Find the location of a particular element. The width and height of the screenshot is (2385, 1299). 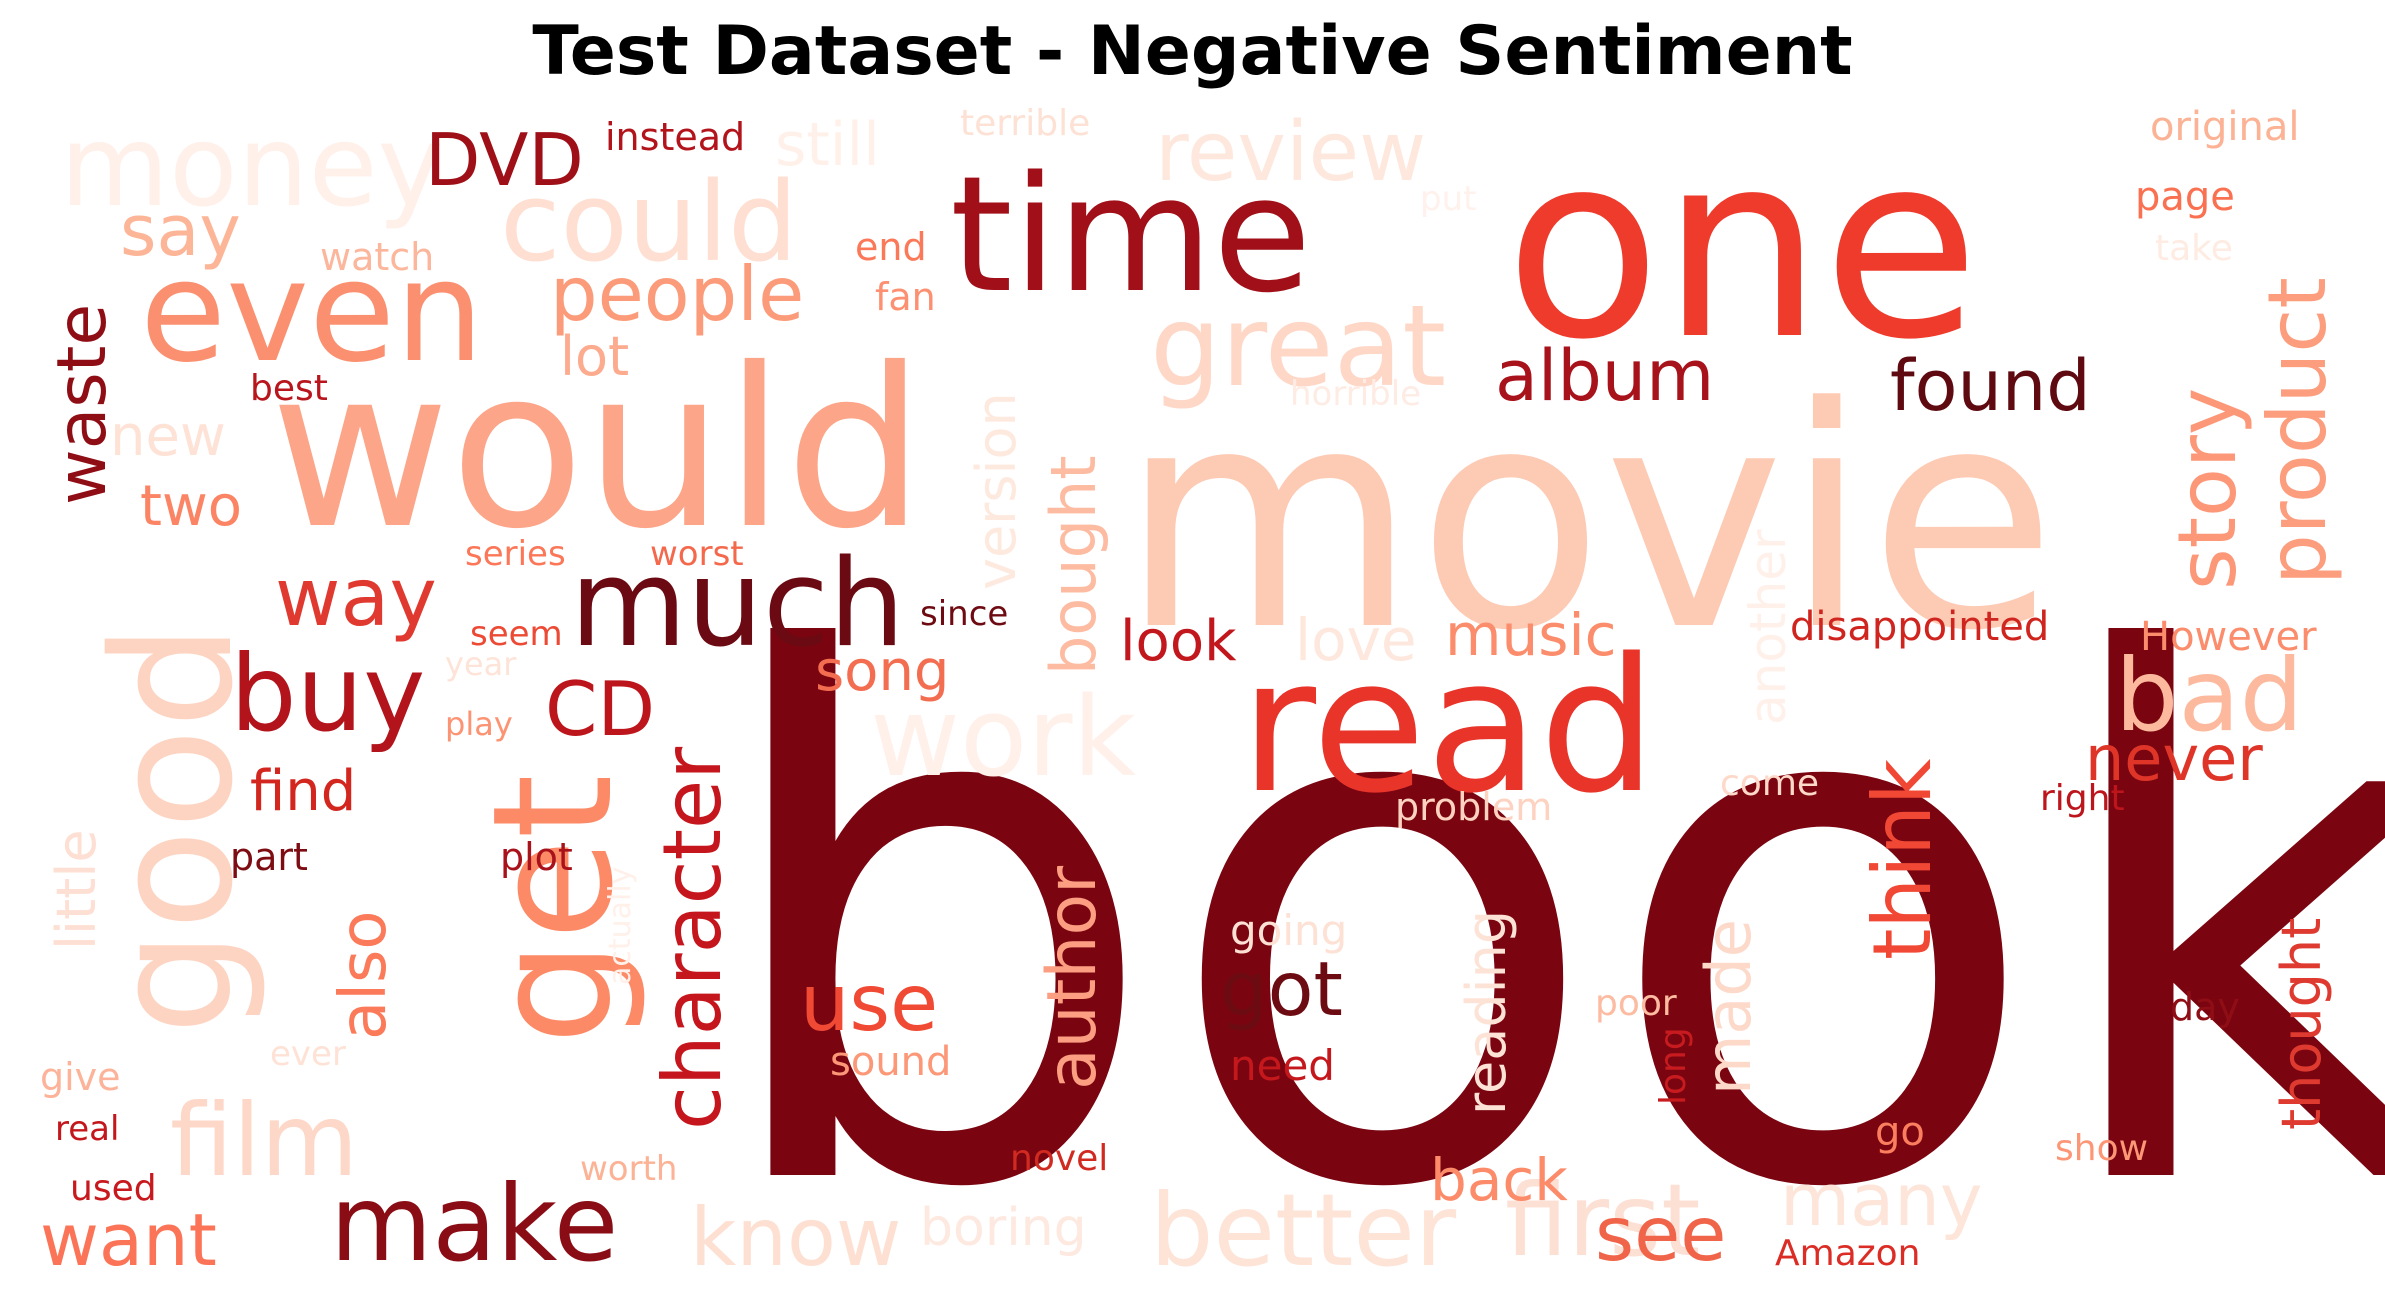

word-better: better is located at coordinates (1303, 1230).